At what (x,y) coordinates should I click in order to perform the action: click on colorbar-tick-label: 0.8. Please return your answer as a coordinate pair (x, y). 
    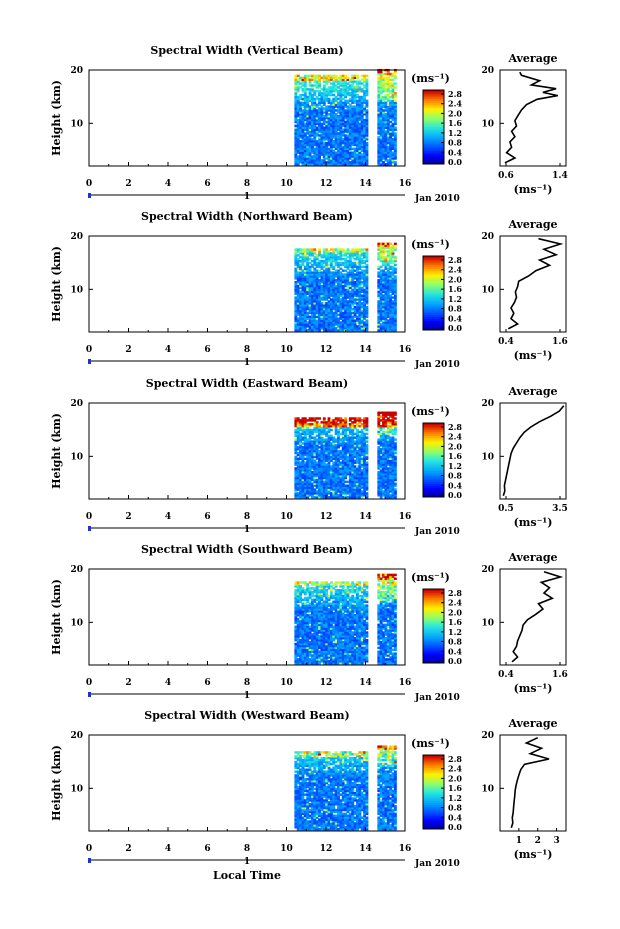
    Looking at the image, I should click on (455, 143).